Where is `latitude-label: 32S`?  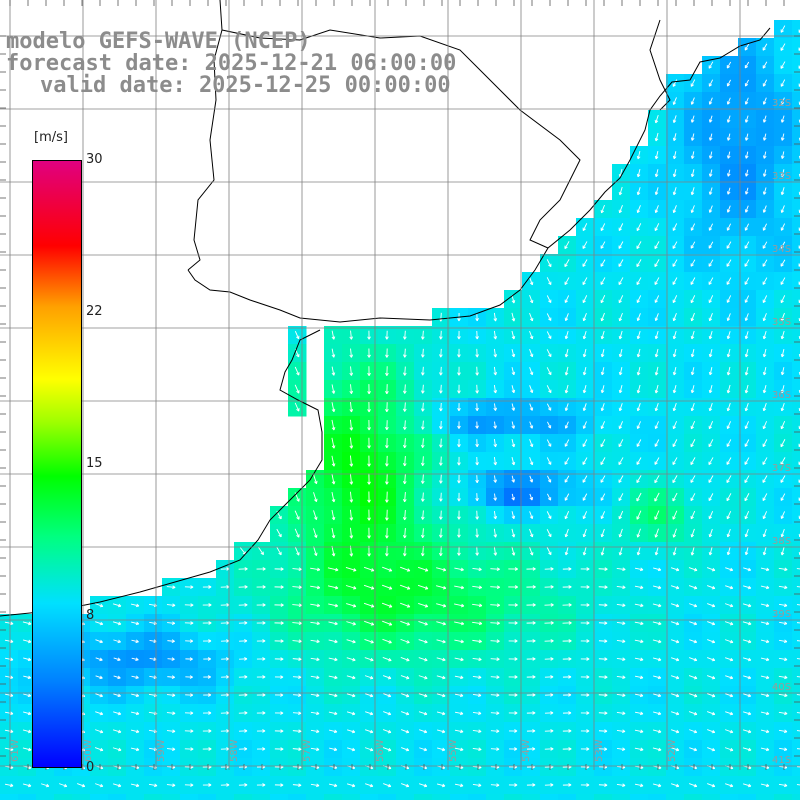
latitude-label: 32S is located at coordinates (781, 103).